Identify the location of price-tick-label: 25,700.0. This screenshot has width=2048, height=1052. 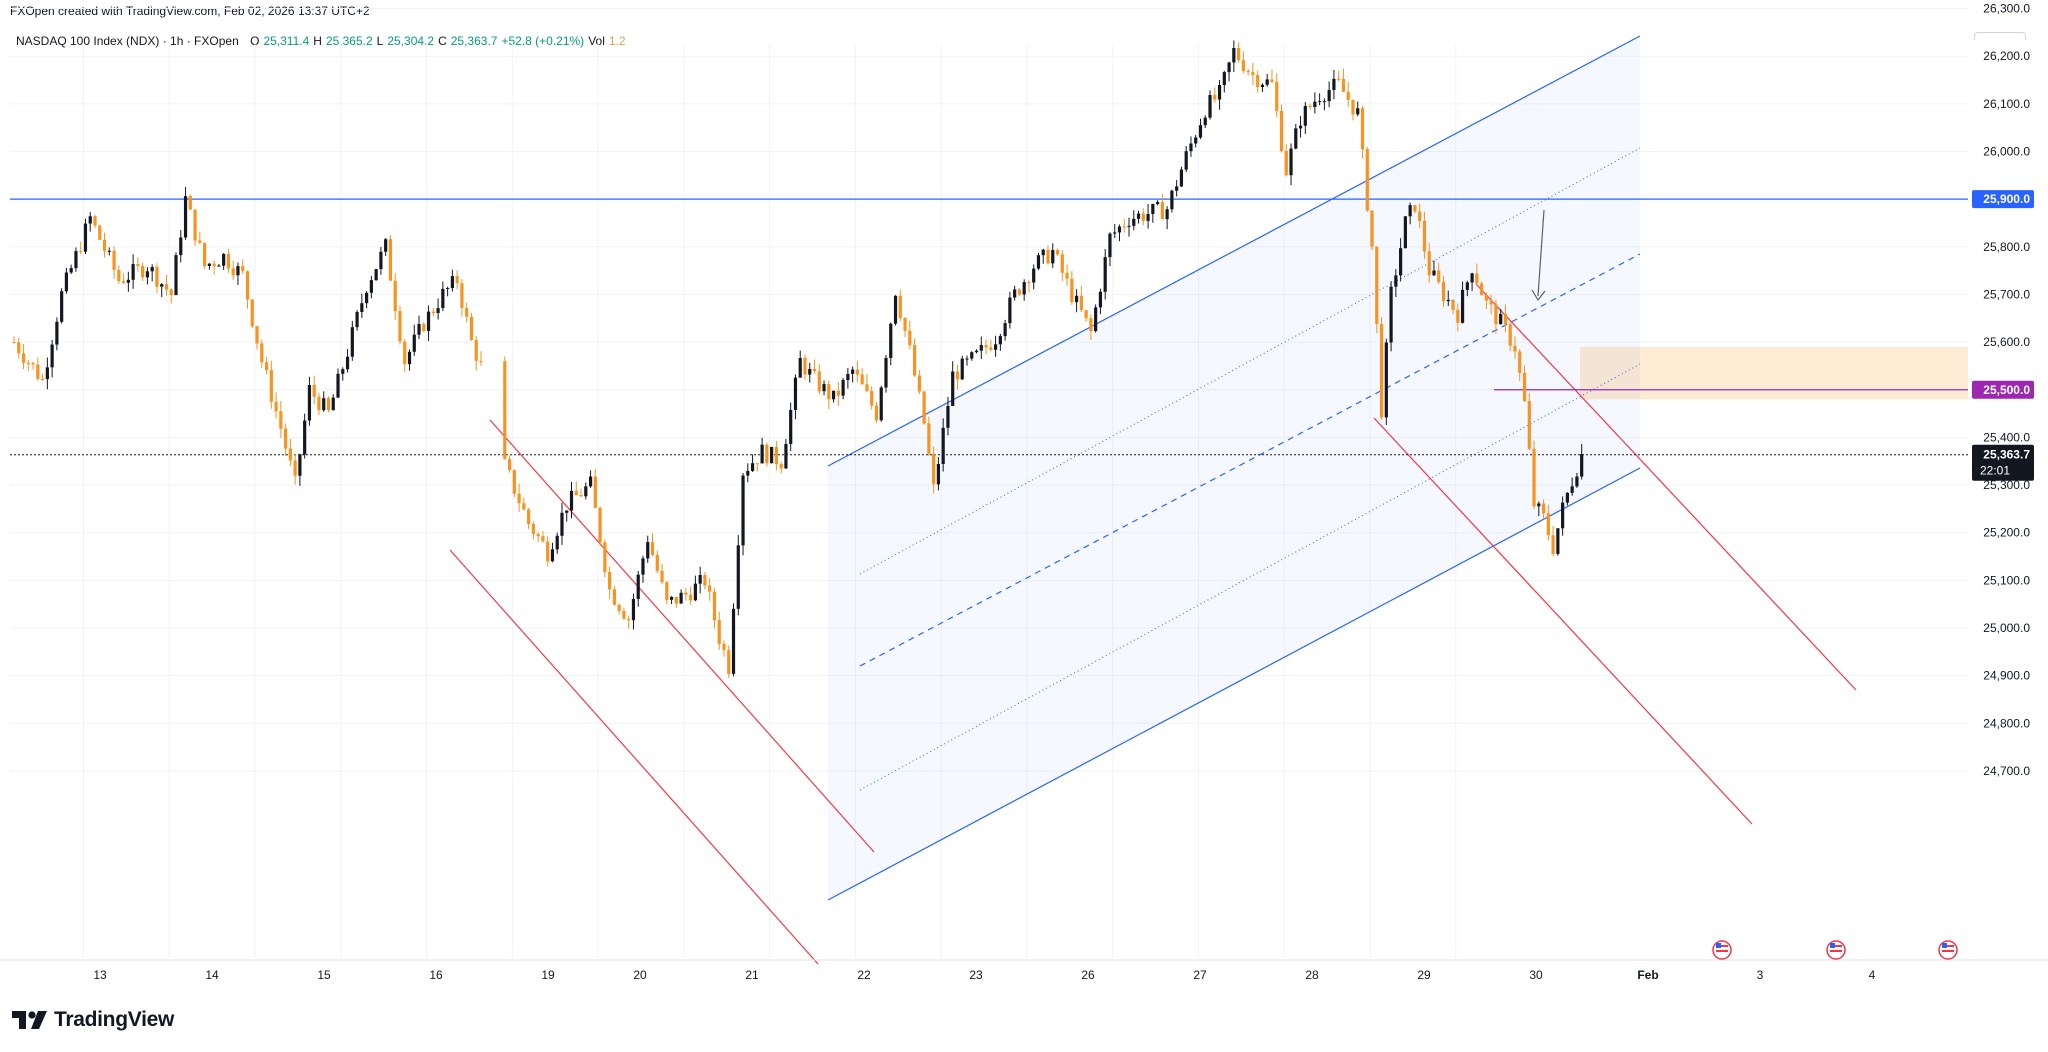
(2006, 294).